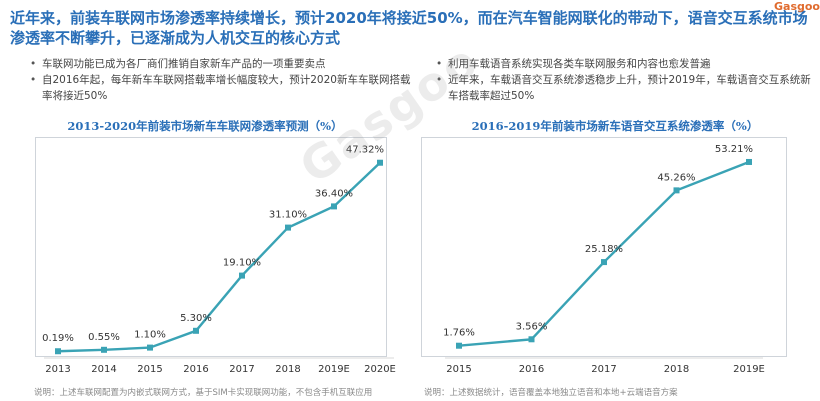 The image size is (820, 401). I want to click on left-data-label: 0.55%, so click(104, 337).